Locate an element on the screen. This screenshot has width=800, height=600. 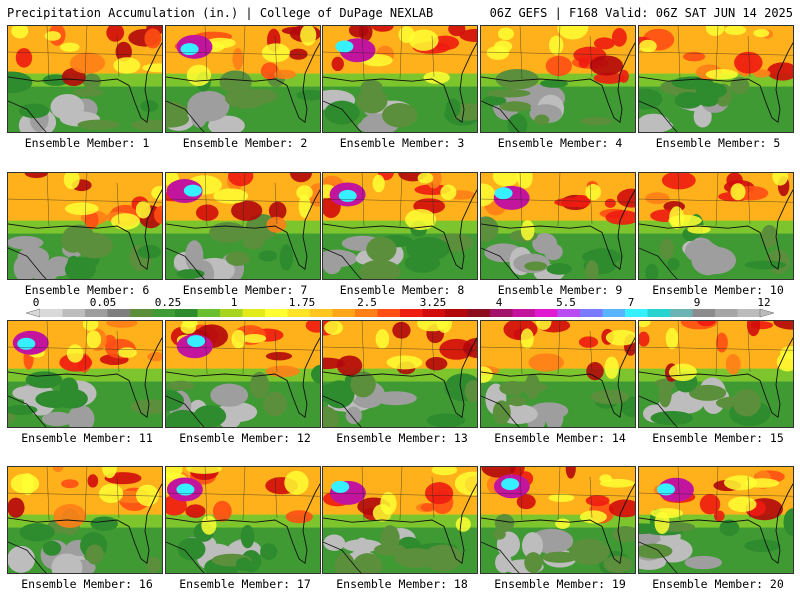
ensemble-member-panel: Ensemble Member: 8 is located at coordinates (400, 236).